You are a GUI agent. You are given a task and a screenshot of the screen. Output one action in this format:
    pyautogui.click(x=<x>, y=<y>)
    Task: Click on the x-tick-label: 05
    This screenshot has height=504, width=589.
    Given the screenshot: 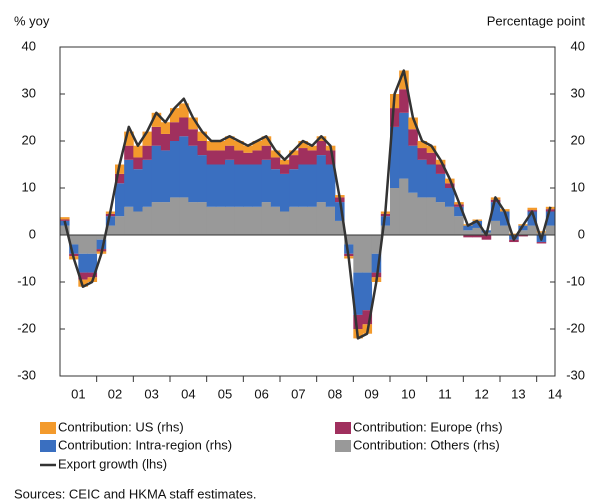 What is the action you would take?
    pyautogui.click(x=225, y=393)
    